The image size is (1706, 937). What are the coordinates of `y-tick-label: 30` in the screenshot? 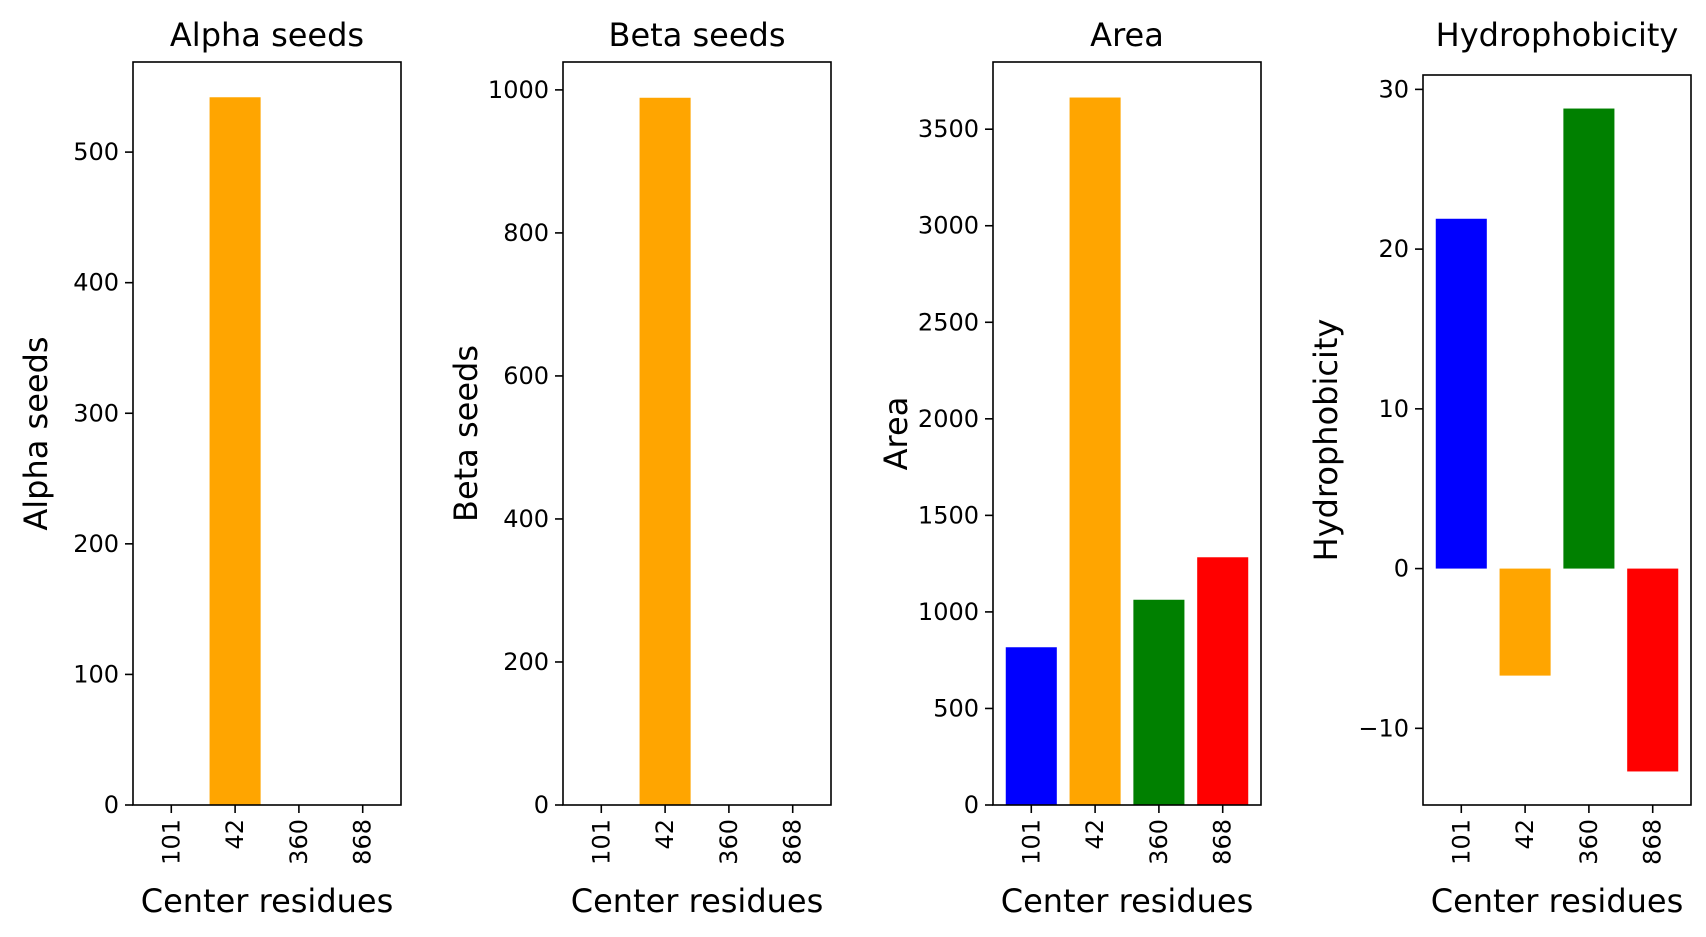 It's located at (1393, 89).